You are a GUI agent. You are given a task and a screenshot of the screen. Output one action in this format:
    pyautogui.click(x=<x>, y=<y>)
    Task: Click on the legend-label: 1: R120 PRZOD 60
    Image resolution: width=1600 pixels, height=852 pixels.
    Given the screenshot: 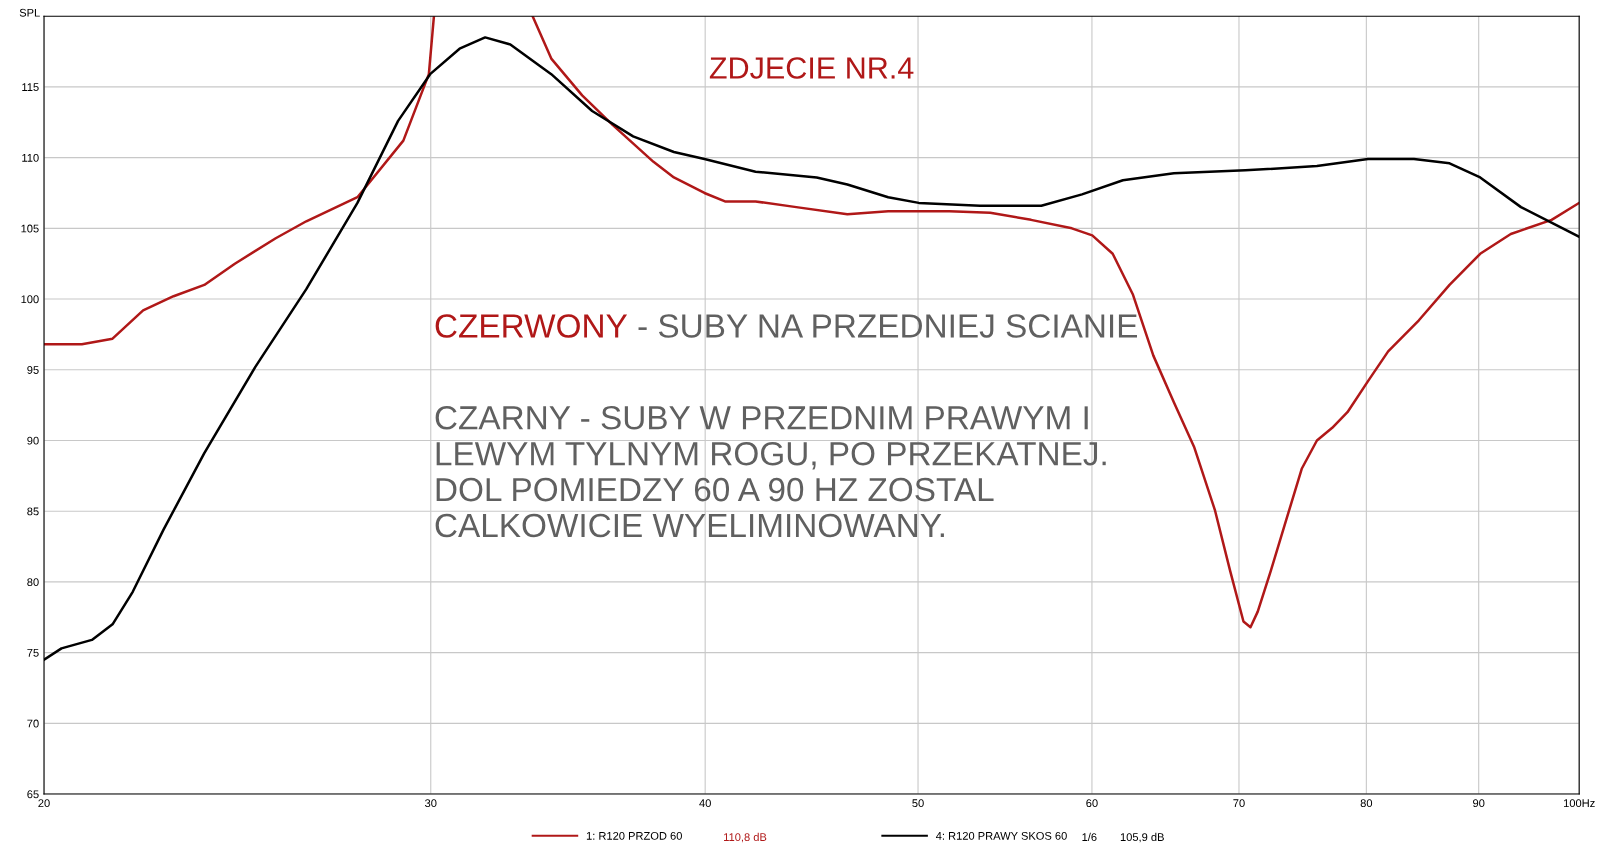 What is the action you would take?
    pyautogui.click(x=634, y=835)
    